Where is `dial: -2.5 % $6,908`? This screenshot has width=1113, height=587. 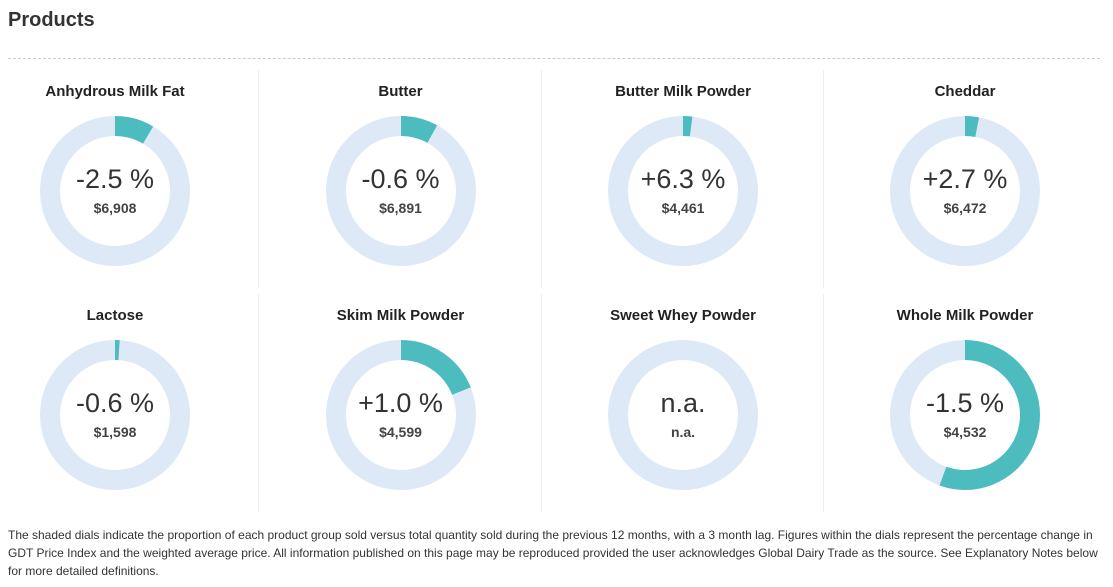
dial: -2.5 % $6,908 is located at coordinates (115, 191).